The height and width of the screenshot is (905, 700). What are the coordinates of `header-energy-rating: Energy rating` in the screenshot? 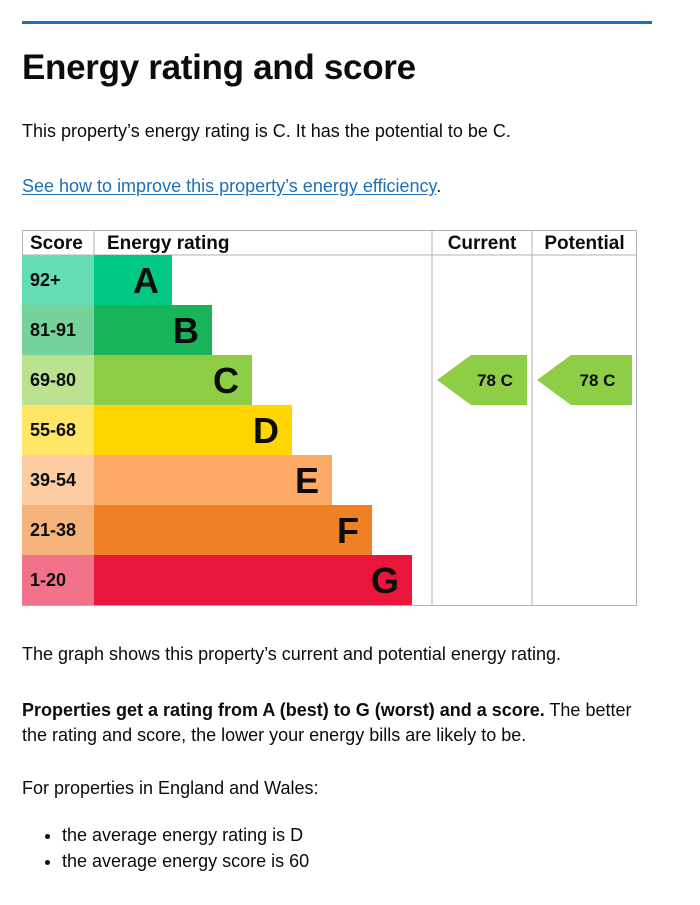 It's located at (168, 243).